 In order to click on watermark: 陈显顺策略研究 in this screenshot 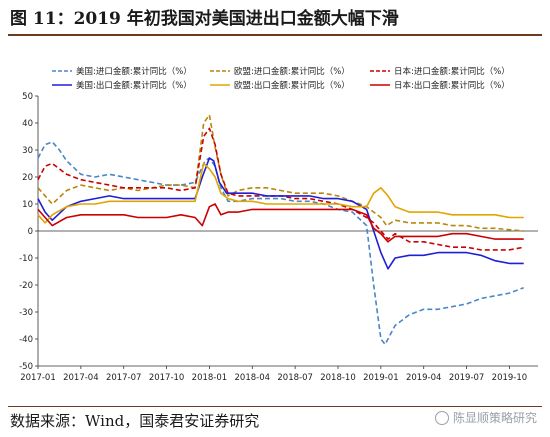, I will do `click(485, 417)`.